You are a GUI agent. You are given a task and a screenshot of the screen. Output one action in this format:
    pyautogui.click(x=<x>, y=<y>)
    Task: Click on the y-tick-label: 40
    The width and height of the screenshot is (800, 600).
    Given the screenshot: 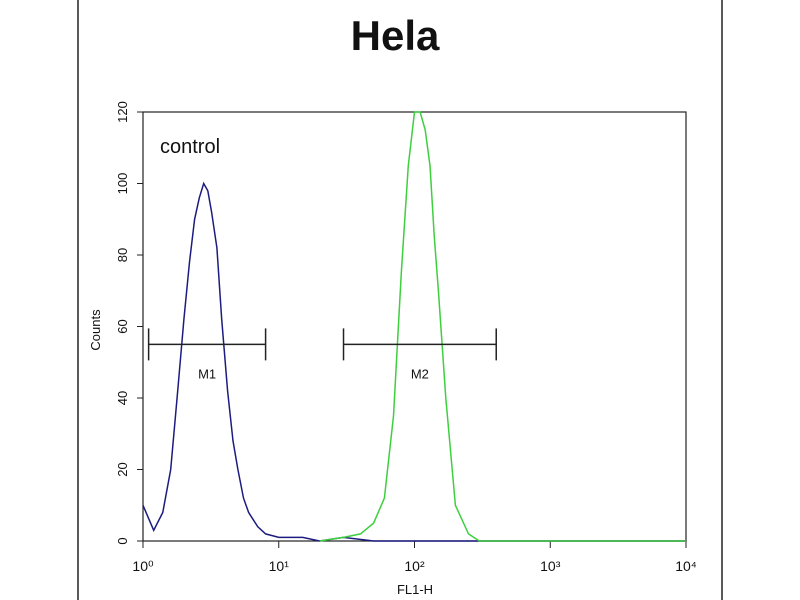 What is the action you would take?
    pyautogui.click(x=122, y=398)
    